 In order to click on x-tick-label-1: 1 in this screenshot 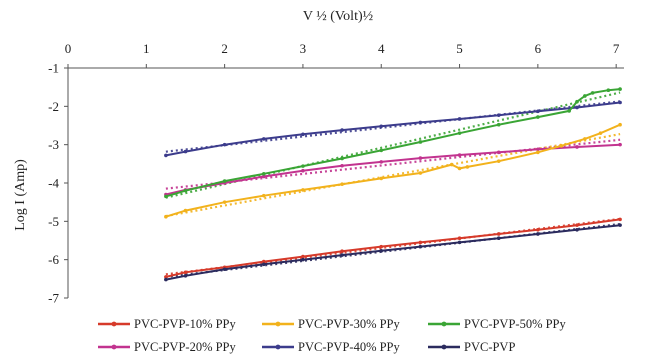, I will do `click(146, 48)`.